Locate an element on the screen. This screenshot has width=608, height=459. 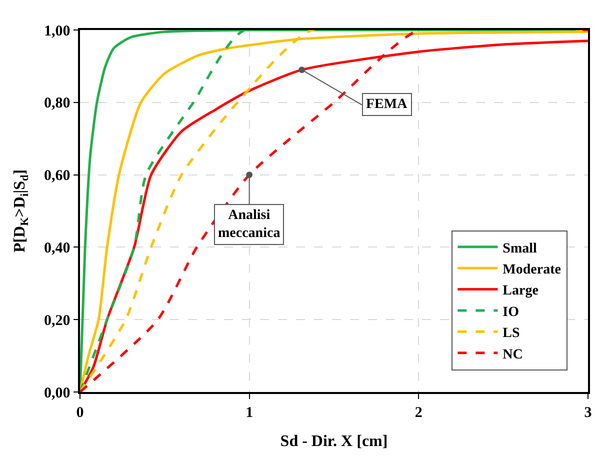
legend-label: NC is located at coordinates (512, 354).